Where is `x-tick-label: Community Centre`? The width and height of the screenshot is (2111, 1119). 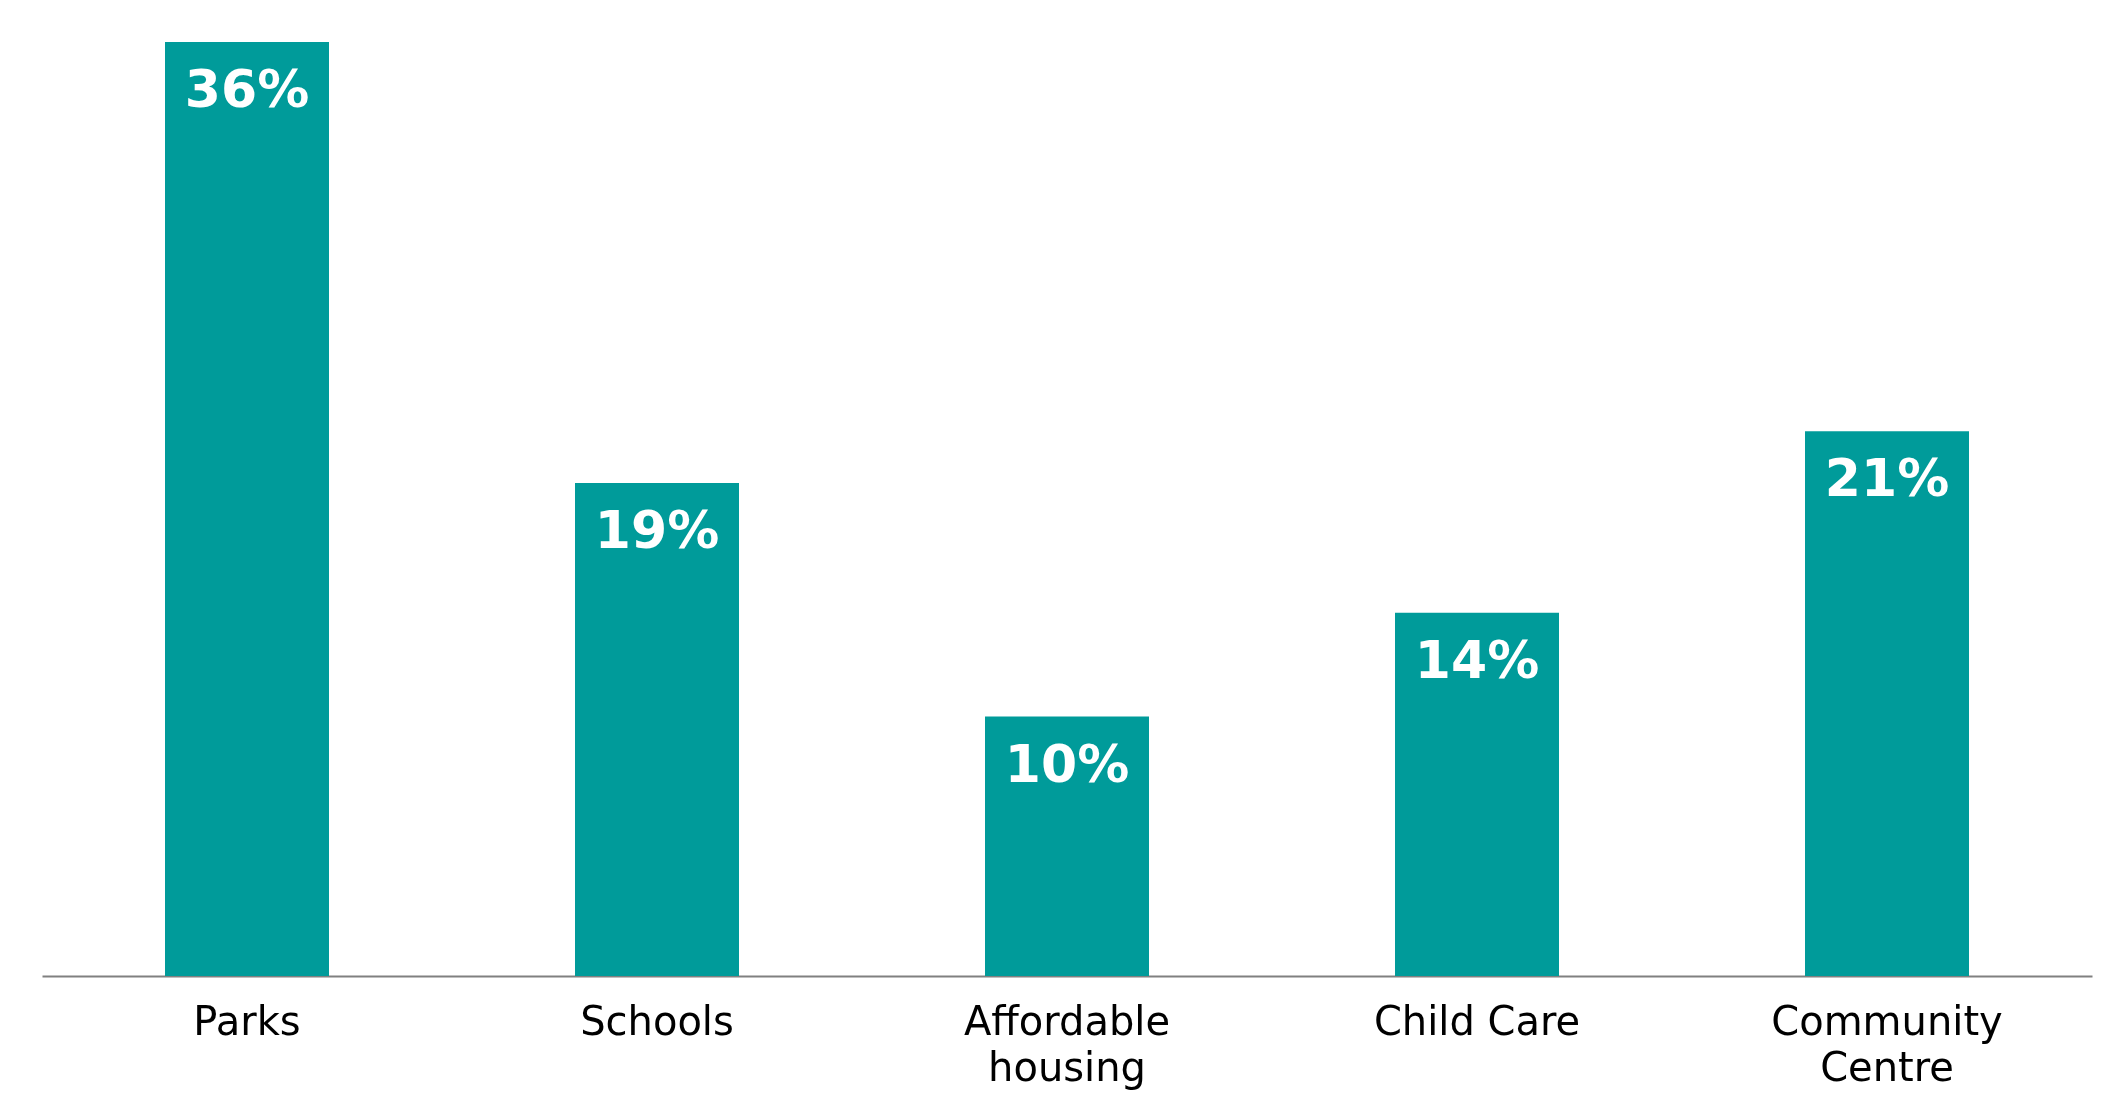 x-tick-label: Community Centre is located at coordinates (1887, 1043).